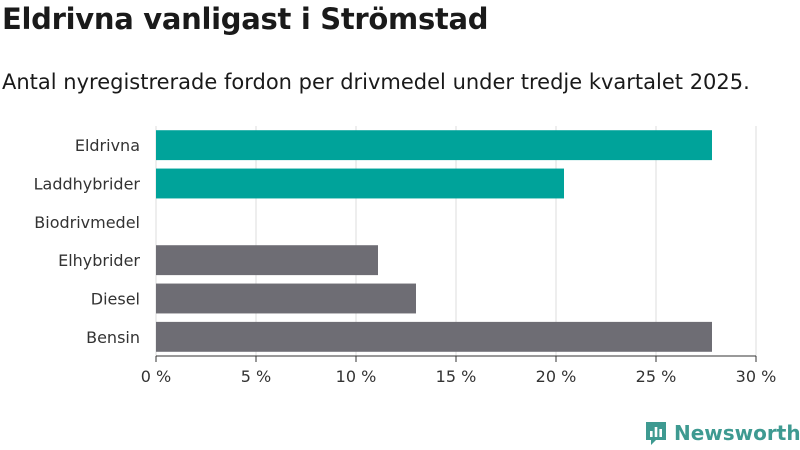 The width and height of the screenshot is (800, 450). Describe the element at coordinates (267, 260) in the screenshot. I see `bar-elhybrider` at that location.